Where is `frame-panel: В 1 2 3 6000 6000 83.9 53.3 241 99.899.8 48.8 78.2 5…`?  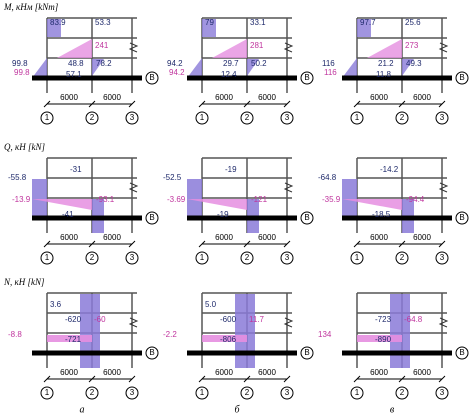
frame-panel: В 1 2 3 6000 6000 83.9 53.3 241 99.899.8 48.8 78.2 5… is located at coordinates (85, 71).